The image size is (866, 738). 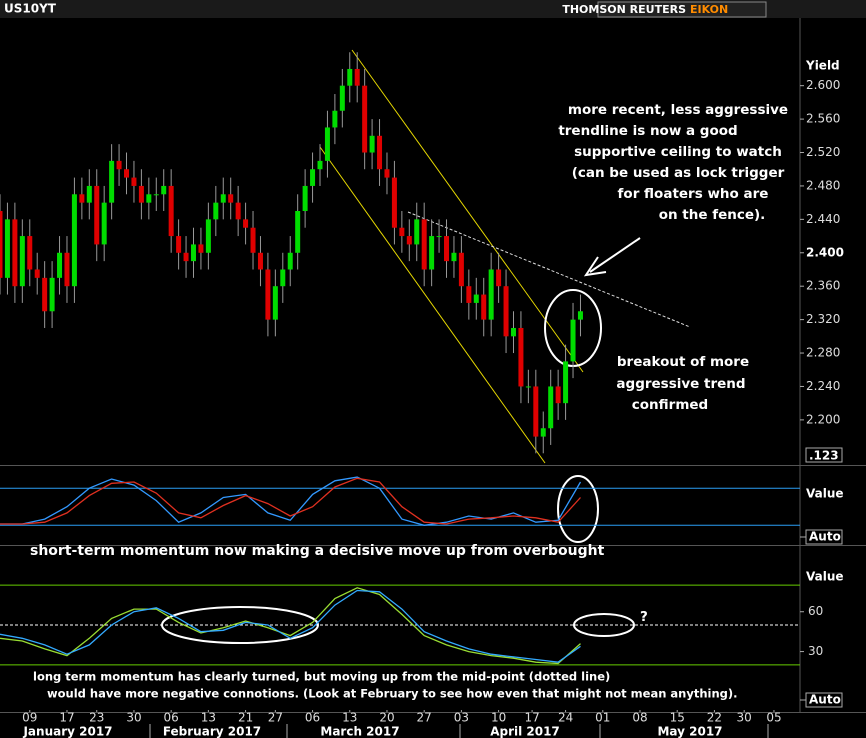 What do you see at coordinates (823, 319) in the screenshot?
I see `y-tick-label: 2.320` at bounding box center [823, 319].